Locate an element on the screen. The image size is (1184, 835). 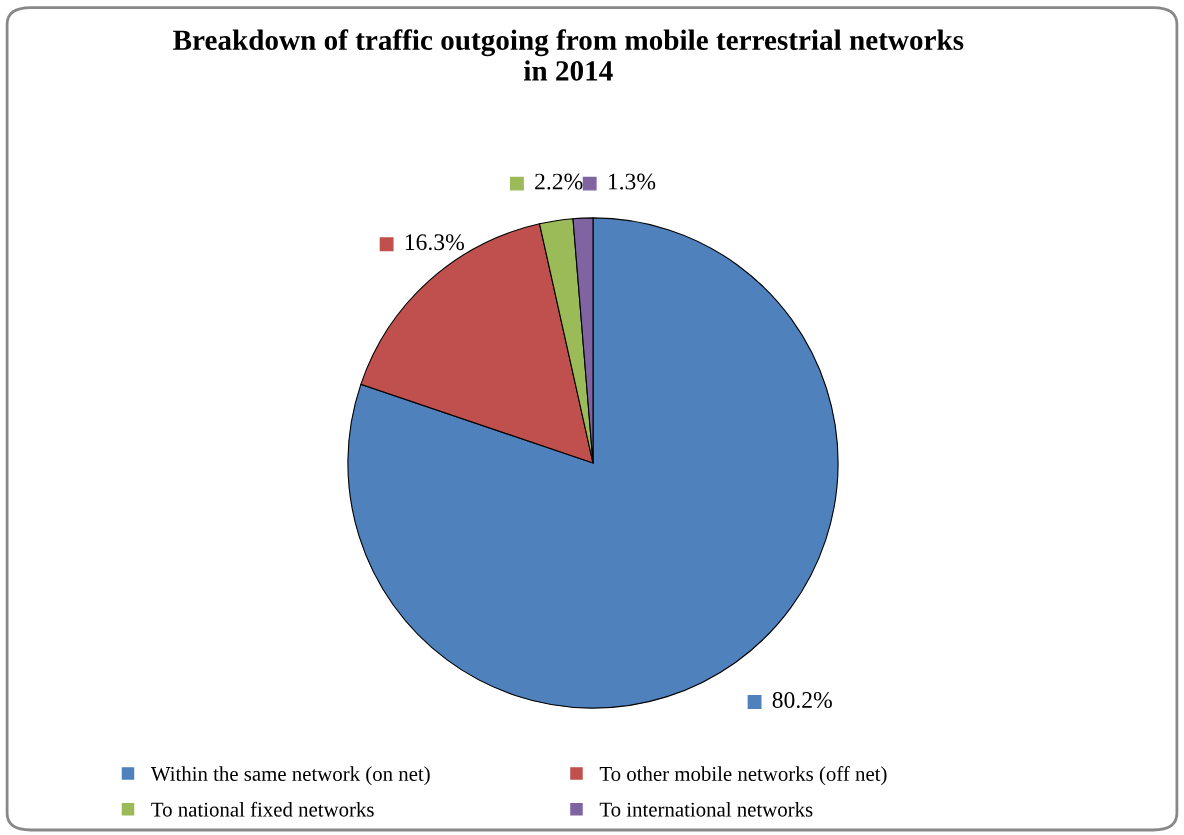
data-label: 16.3% is located at coordinates (434, 242).